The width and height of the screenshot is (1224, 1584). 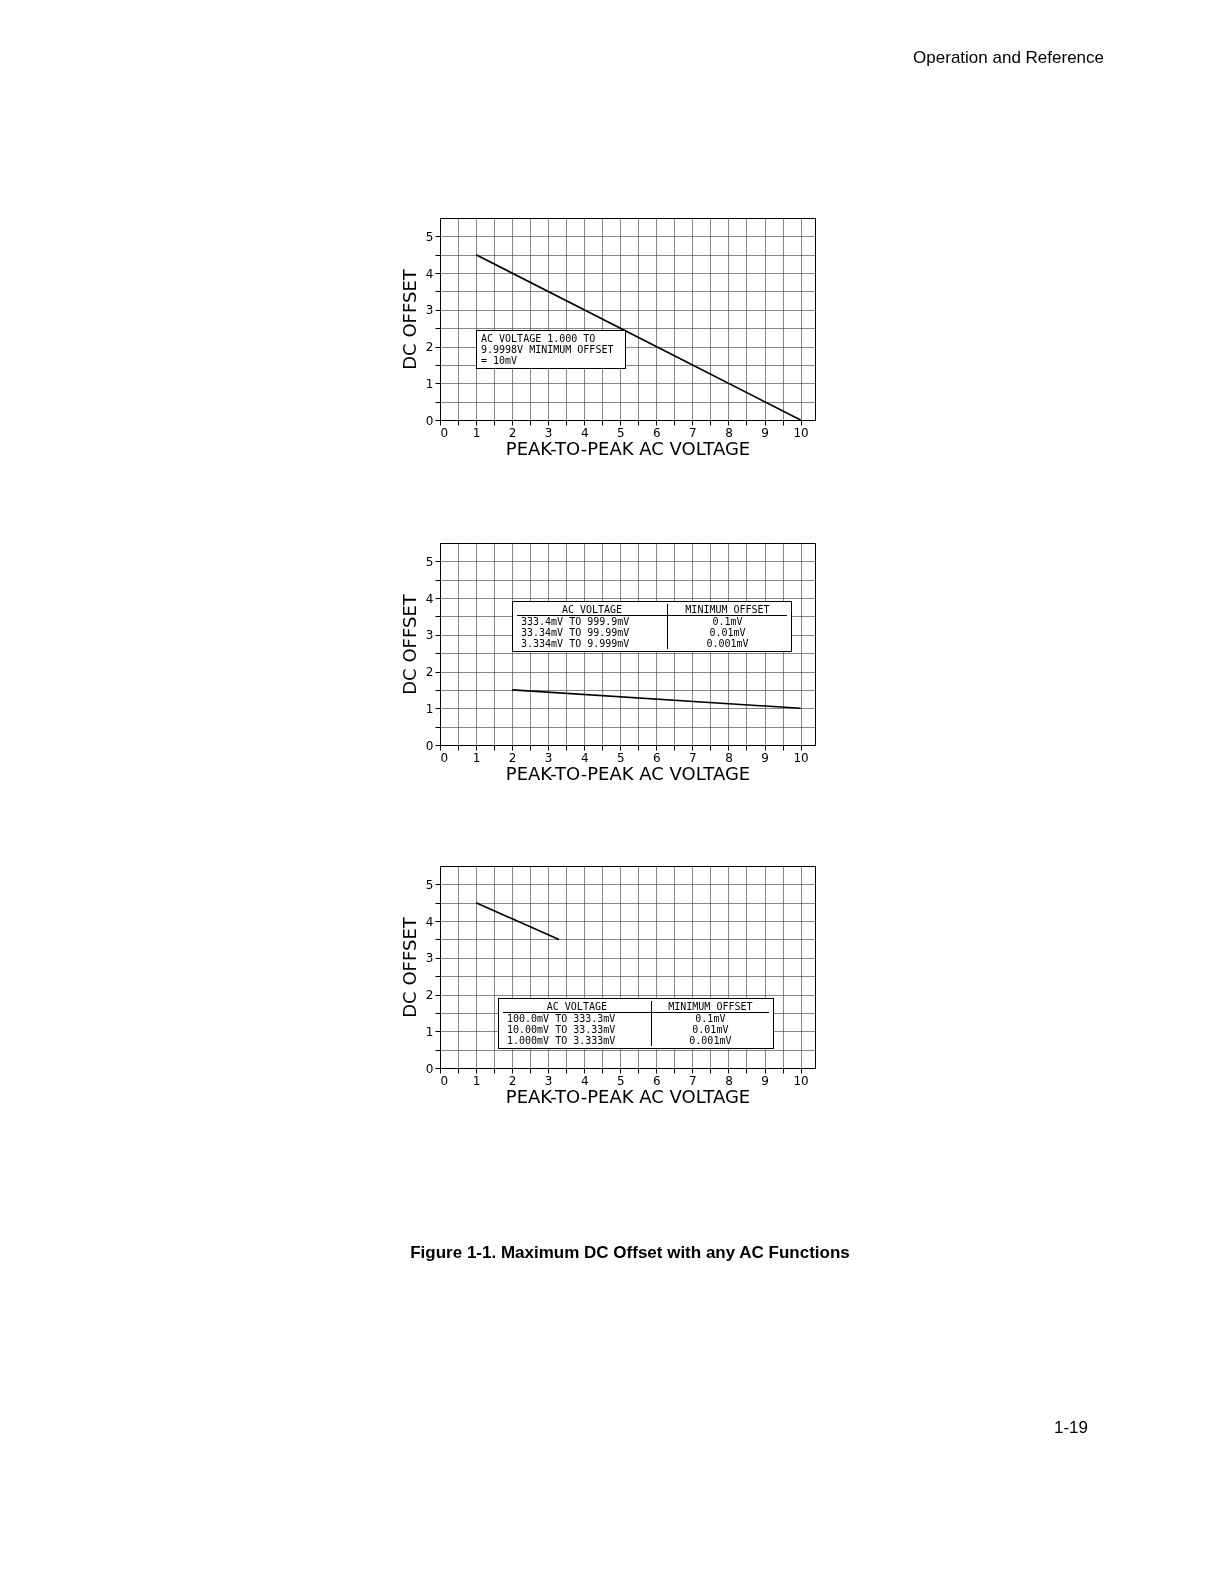 What do you see at coordinates (630, 1253) in the screenshot?
I see `caption: Figure 1-1. Maximum DC Offset with any AC Functions` at bounding box center [630, 1253].